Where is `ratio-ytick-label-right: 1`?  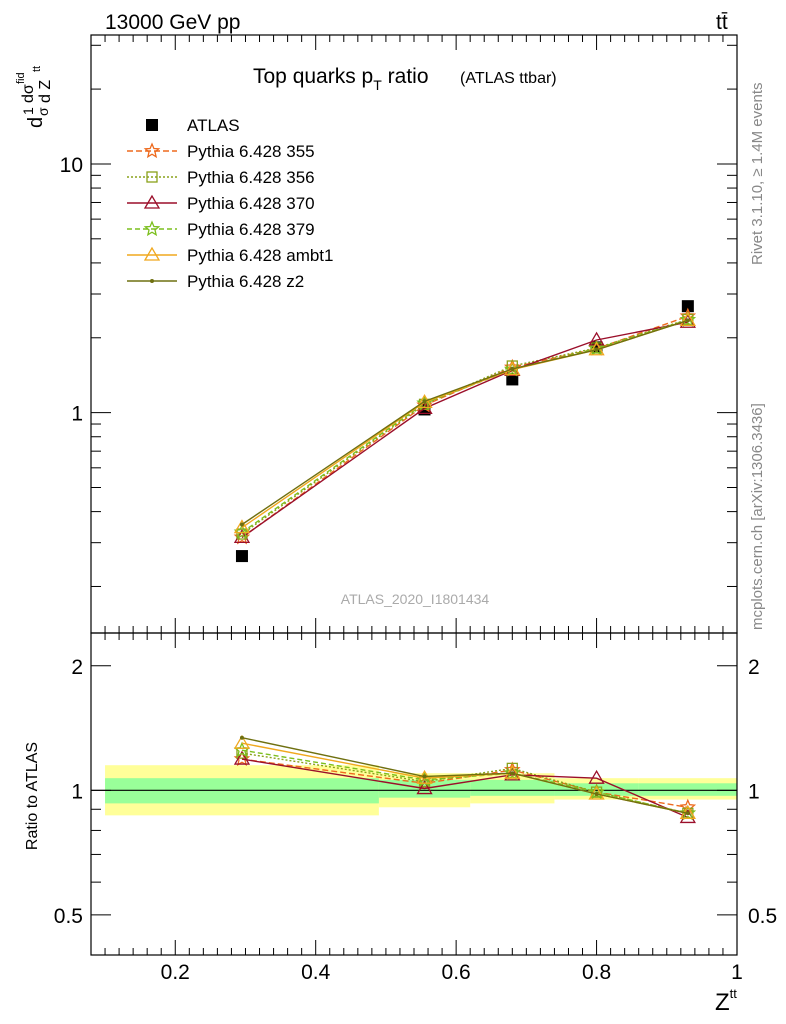 ratio-ytick-label-right: 1 is located at coordinates (754, 791).